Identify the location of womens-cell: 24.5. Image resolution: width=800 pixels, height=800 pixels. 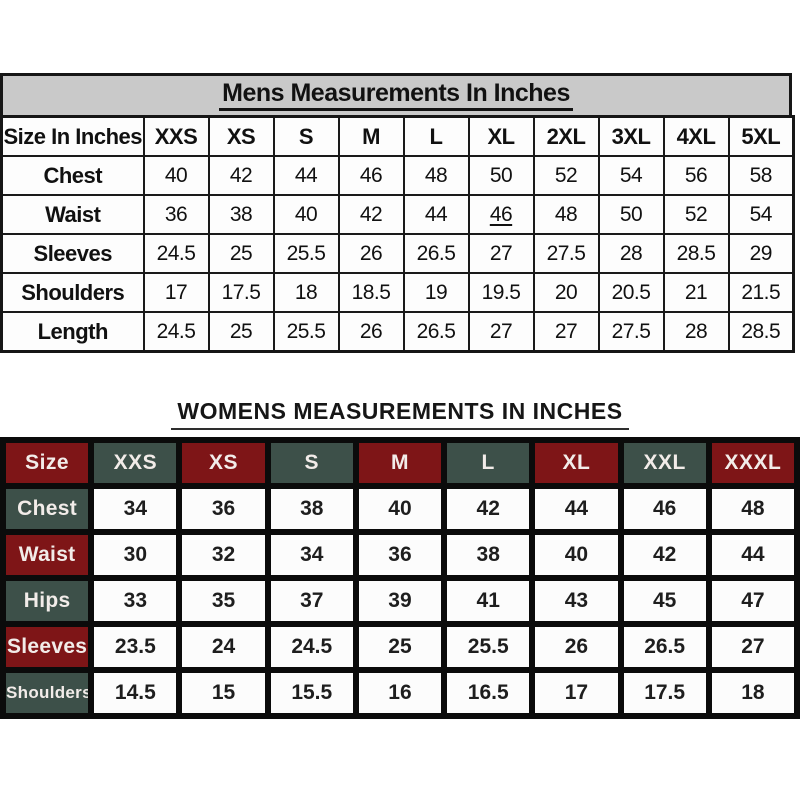
(311, 647).